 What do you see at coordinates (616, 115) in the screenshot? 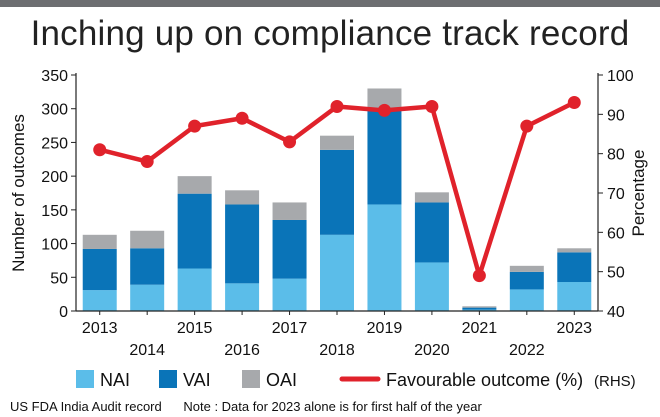
I see `y2-tick-label-90: 90` at bounding box center [616, 115].